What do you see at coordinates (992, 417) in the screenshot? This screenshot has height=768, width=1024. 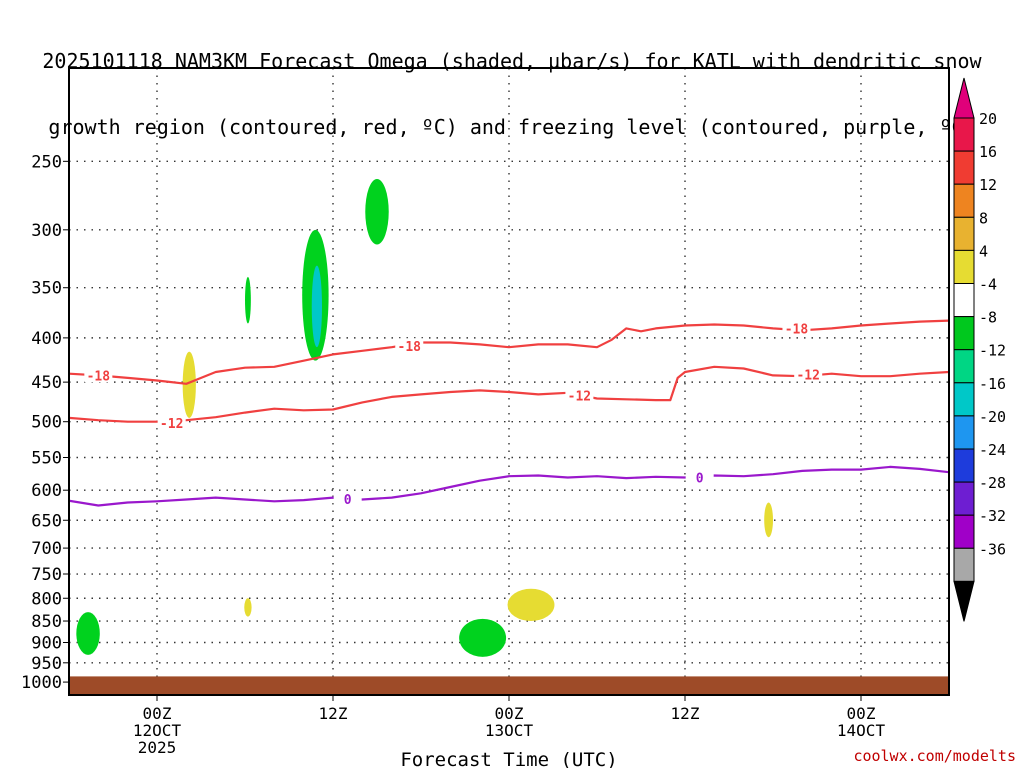 I see `colorbar-label: -20` at bounding box center [992, 417].